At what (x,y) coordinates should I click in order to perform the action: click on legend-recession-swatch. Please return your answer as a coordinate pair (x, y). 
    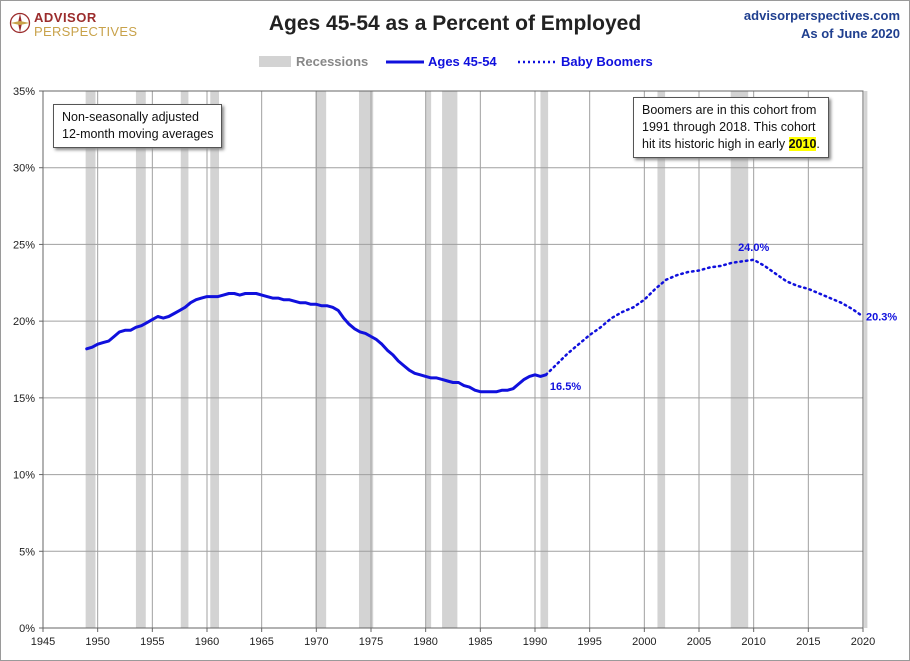
    Looking at the image, I should click on (275, 61).